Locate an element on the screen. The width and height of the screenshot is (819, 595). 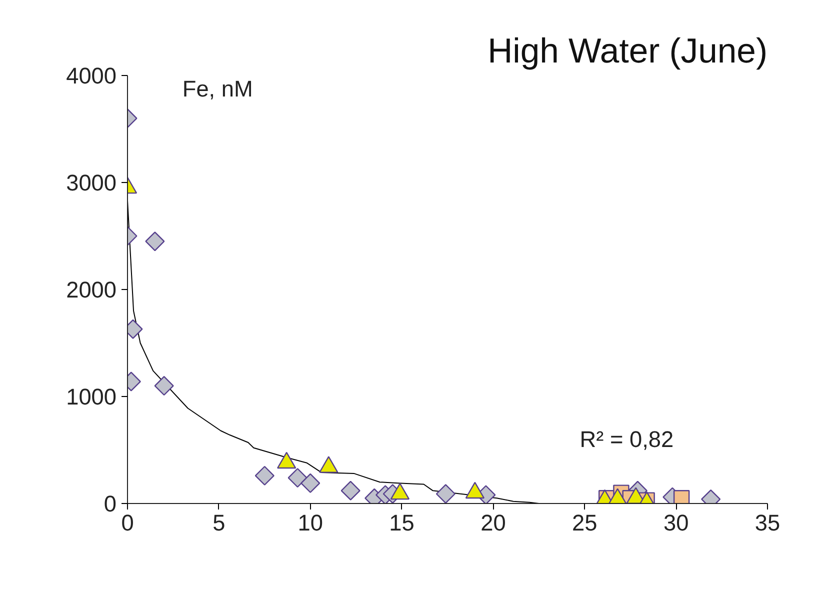
chart-title: High Water (June) is located at coordinates (628, 51).